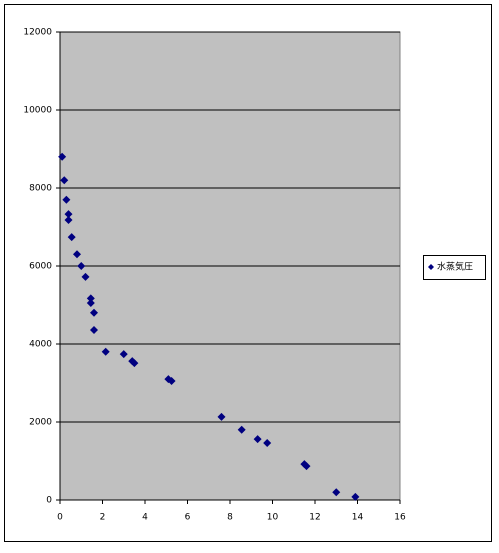 The width and height of the screenshot is (499, 553). I want to click on x-tick-label: 6, so click(188, 518).